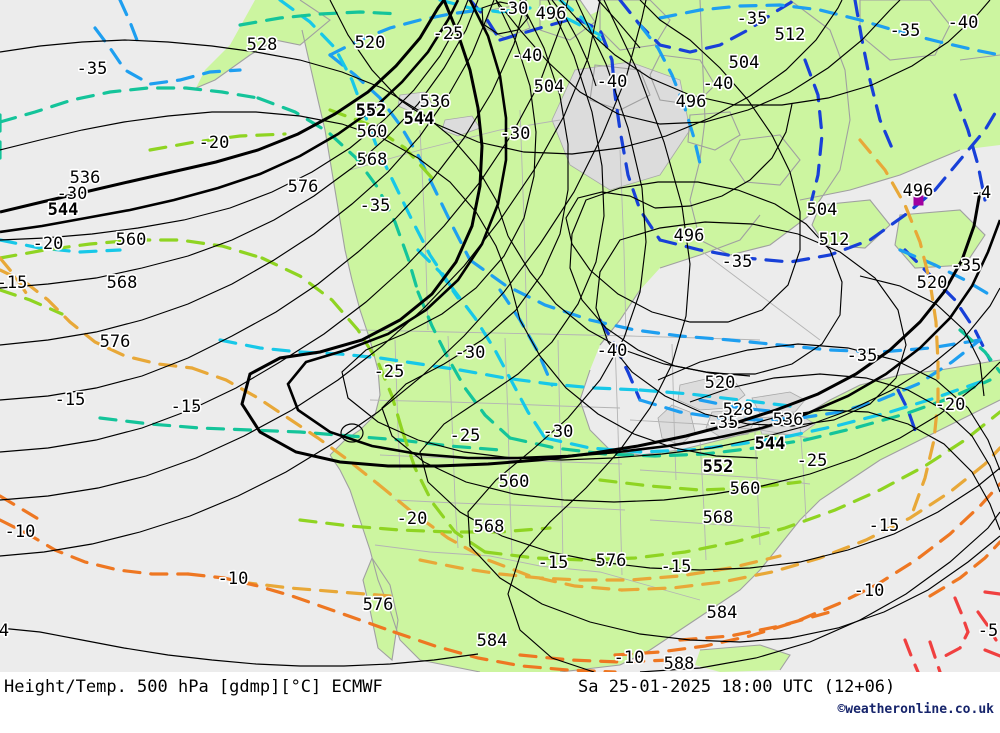 The width and height of the screenshot is (1000, 733). I want to click on isotherm-label: -5, so click(988, 630).